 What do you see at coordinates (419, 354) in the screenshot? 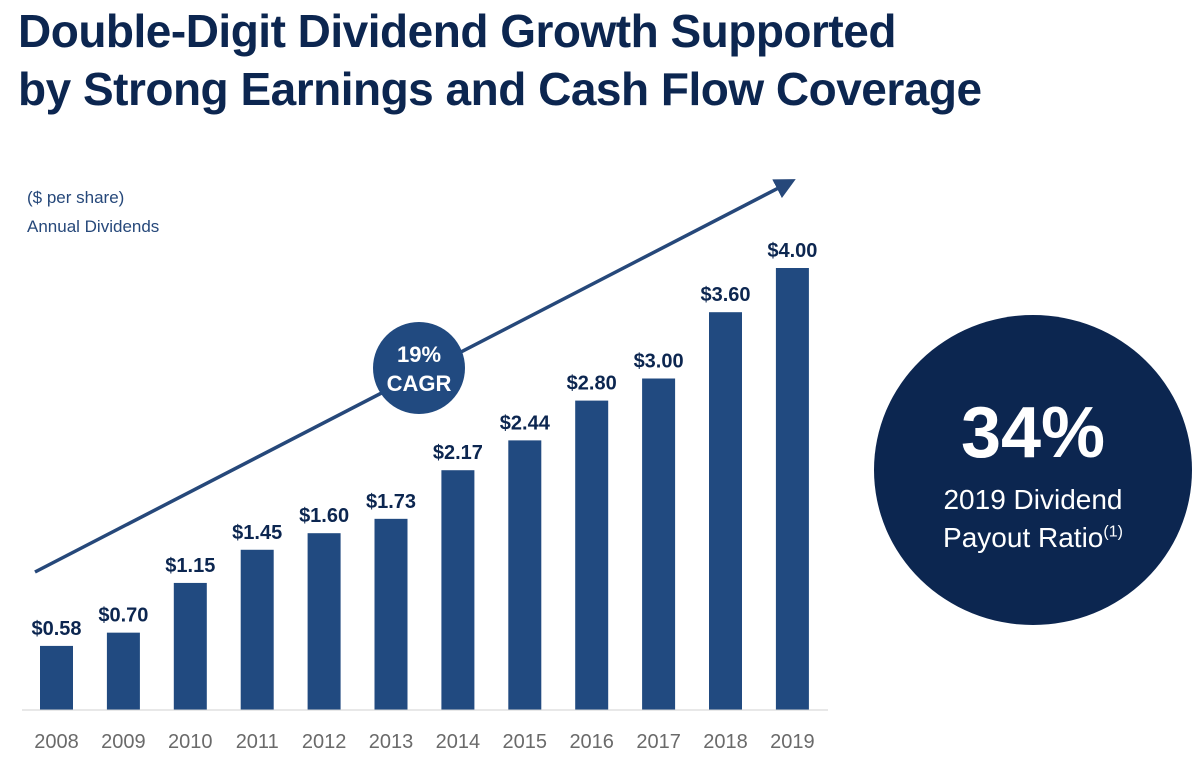
I see `cagr-percent: 19%` at bounding box center [419, 354].